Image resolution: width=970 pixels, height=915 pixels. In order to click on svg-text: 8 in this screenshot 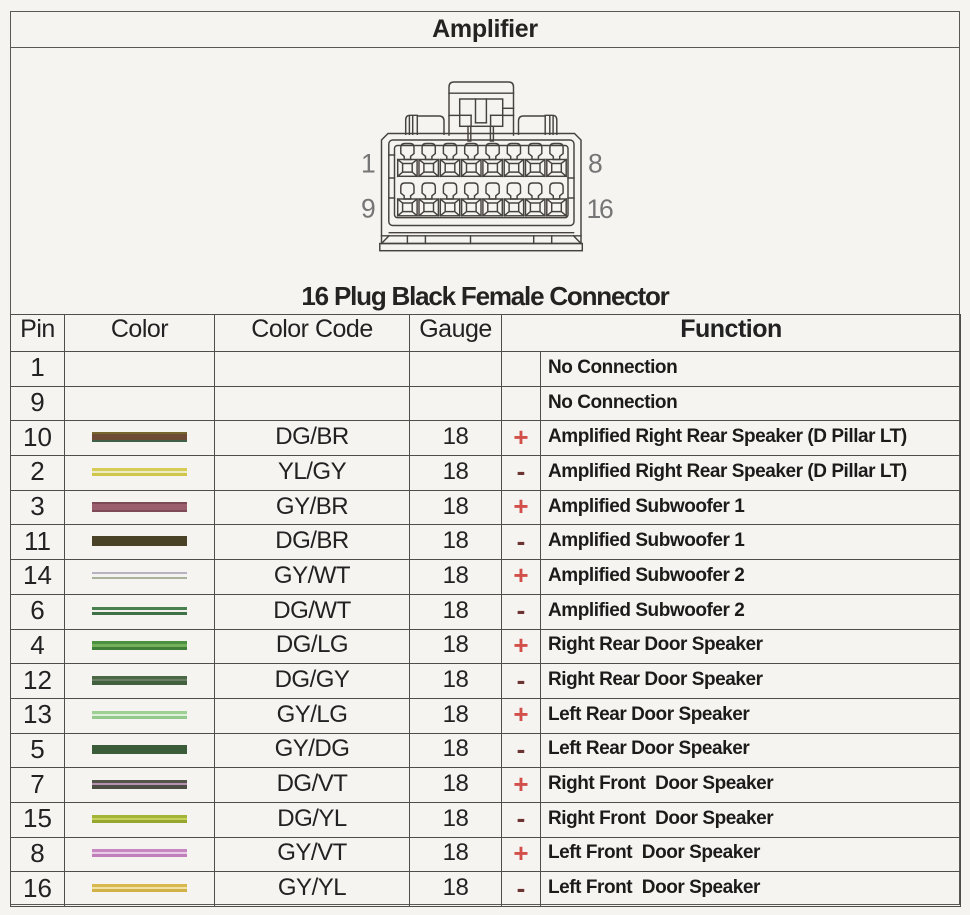, I will do `click(595, 164)`.